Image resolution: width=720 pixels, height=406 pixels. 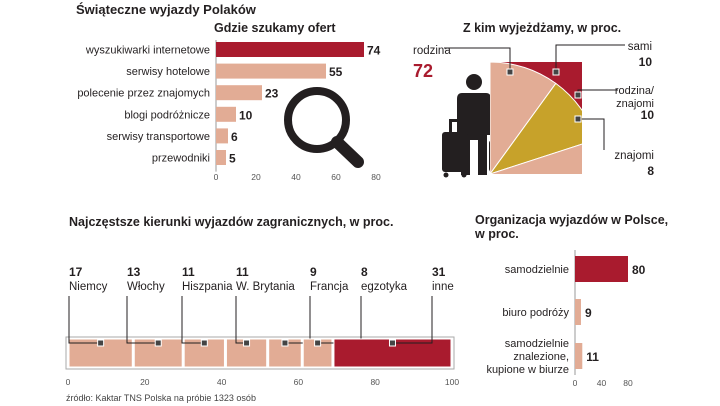 I want to click on tick-label: 100, so click(x=452, y=382).